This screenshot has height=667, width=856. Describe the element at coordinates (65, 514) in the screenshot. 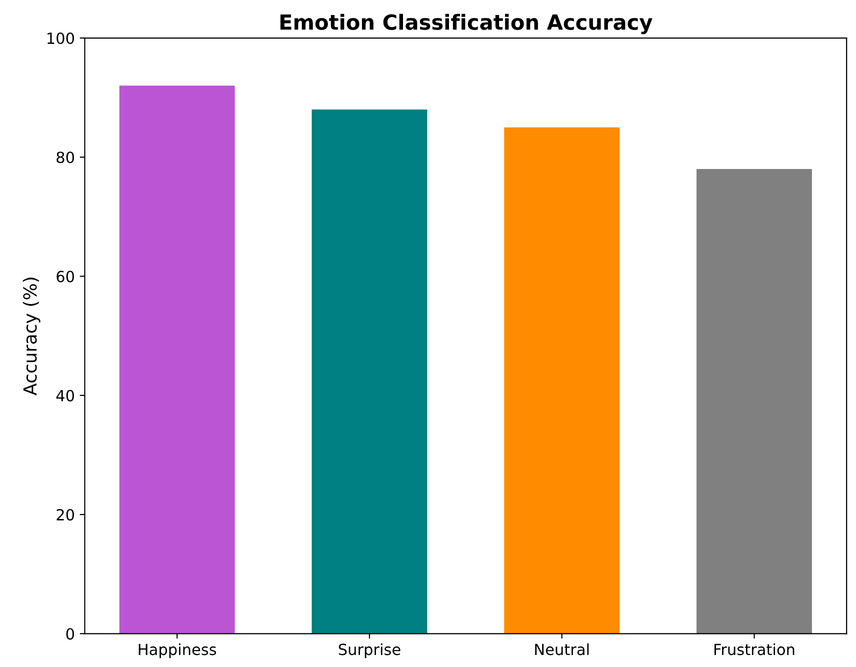

I see `y-tick-label: 20` at that location.